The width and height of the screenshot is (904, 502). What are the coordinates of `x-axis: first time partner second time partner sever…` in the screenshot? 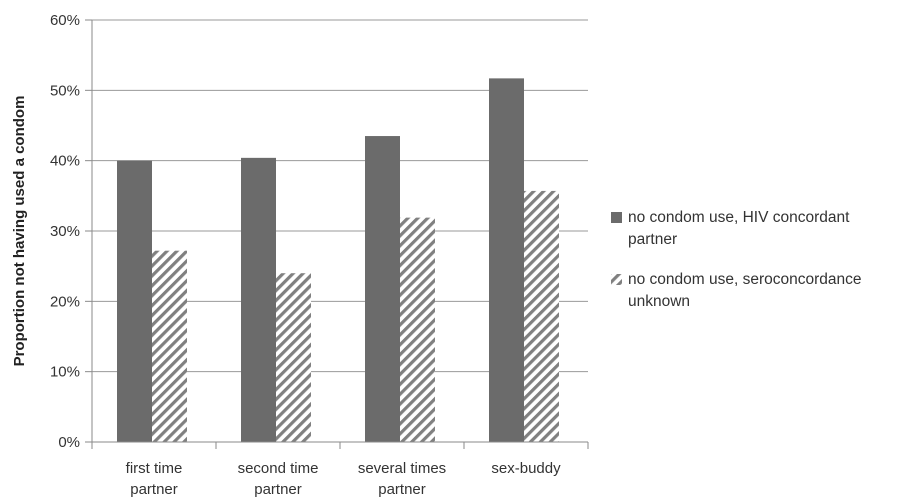 It's located at (340, 469).